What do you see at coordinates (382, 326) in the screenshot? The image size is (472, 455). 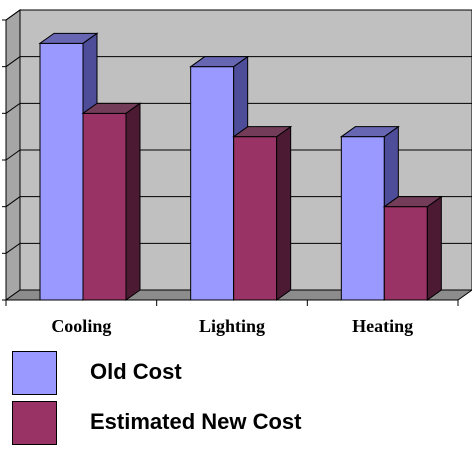 I see `x-tick-label-heating: Heating` at bounding box center [382, 326].